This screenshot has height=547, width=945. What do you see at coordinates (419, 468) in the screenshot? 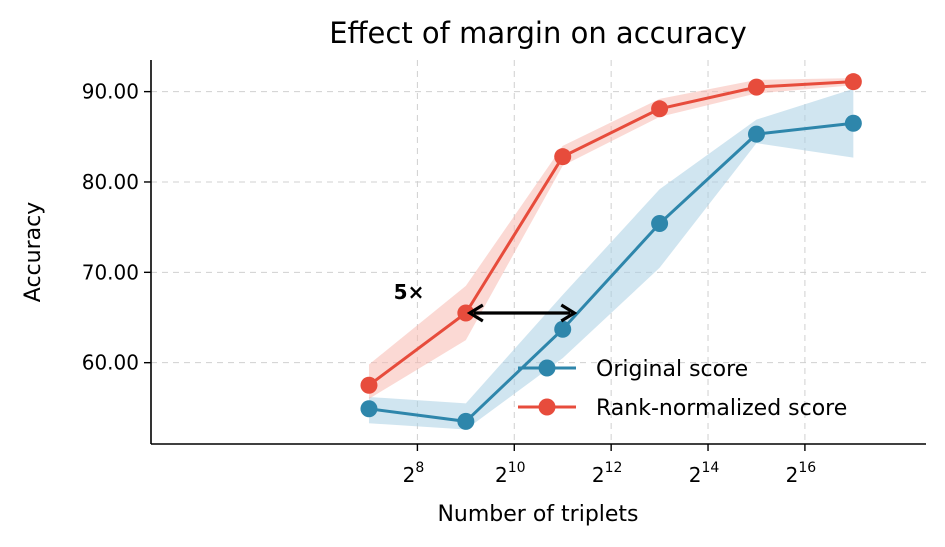
I see `x-tick-exponent: 8` at bounding box center [419, 468].